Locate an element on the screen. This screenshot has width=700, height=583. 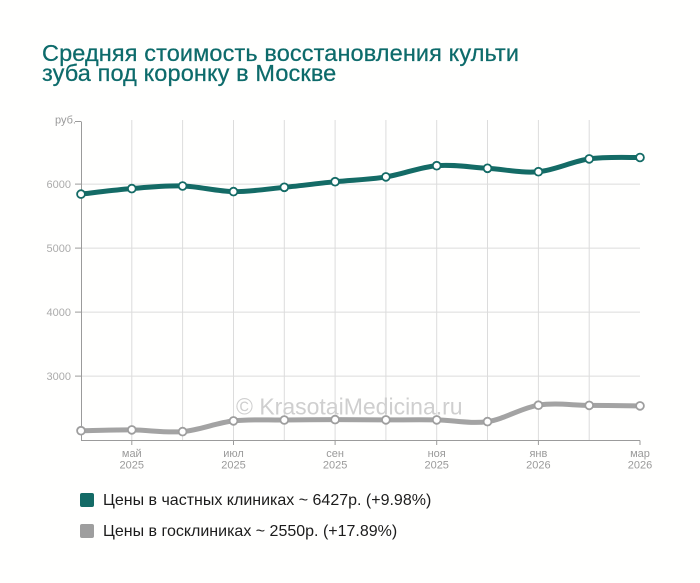
svg-text: янв is located at coordinates (538, 454).